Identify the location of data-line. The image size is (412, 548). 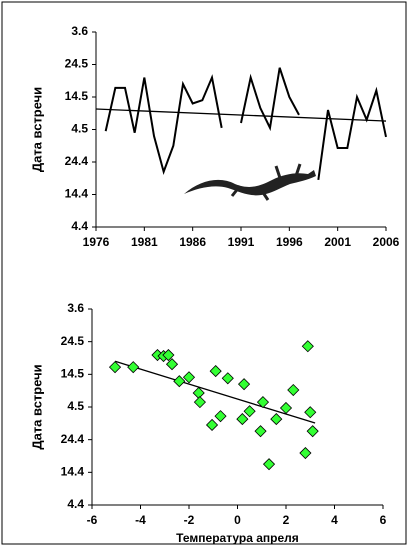
(245, 124).